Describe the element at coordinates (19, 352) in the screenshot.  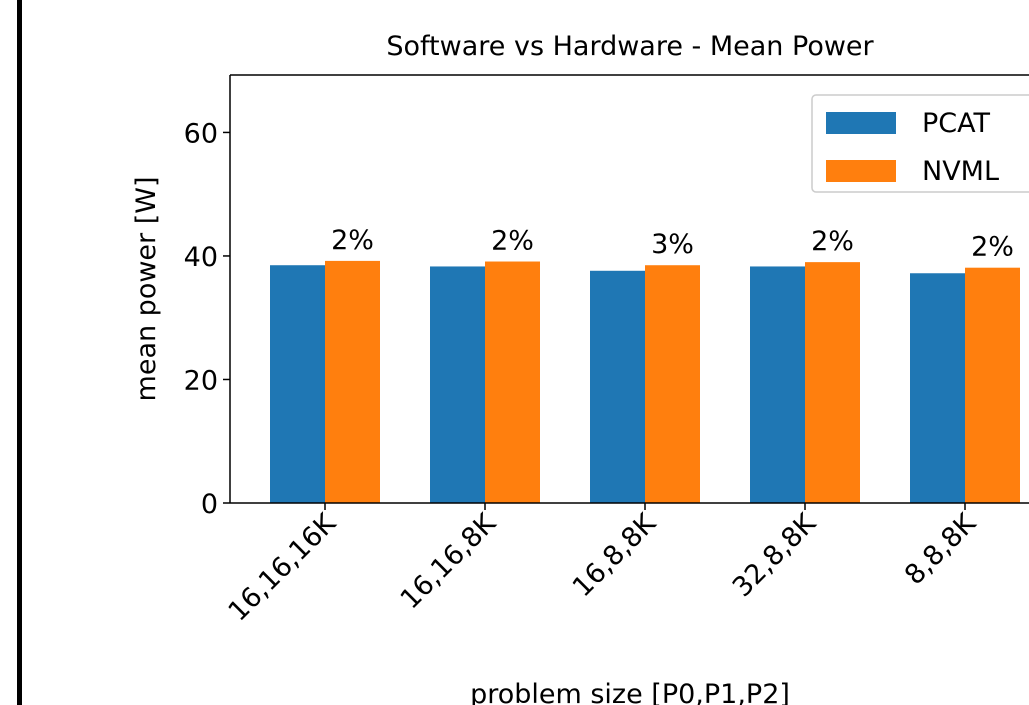
I see `left-border` at that location.